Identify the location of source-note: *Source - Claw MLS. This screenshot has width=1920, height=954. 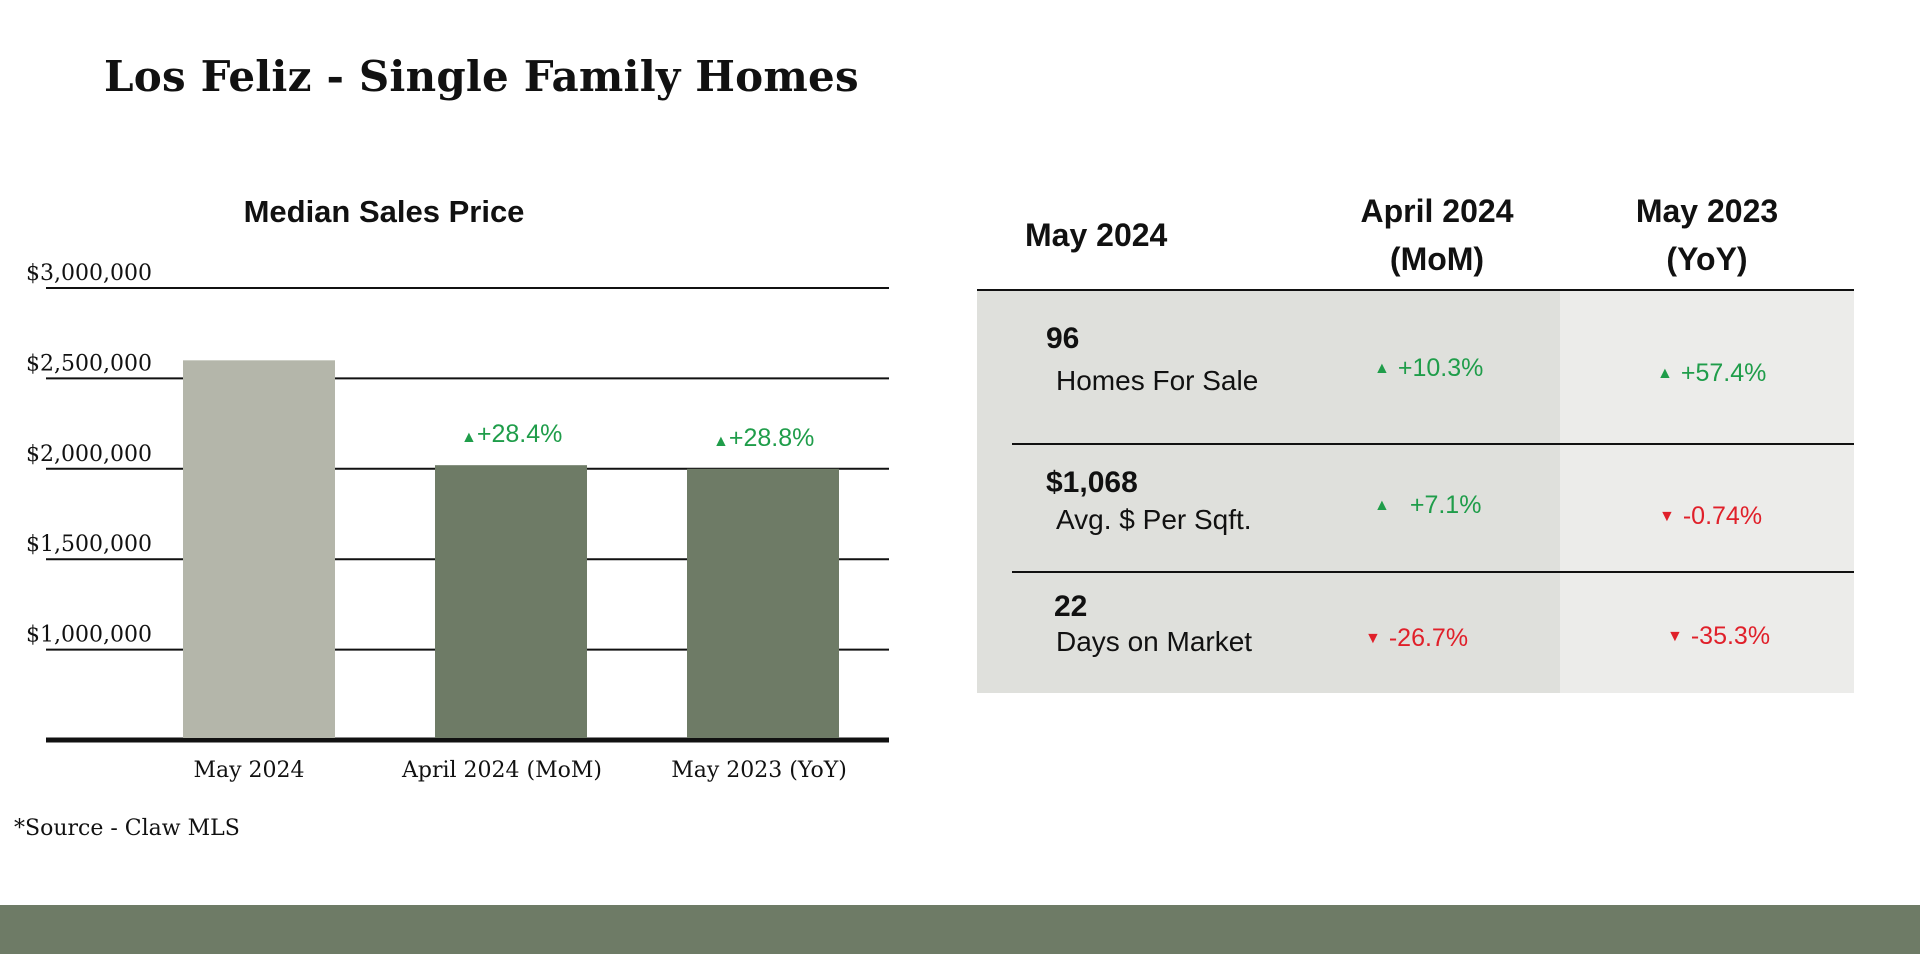
(127, 828).